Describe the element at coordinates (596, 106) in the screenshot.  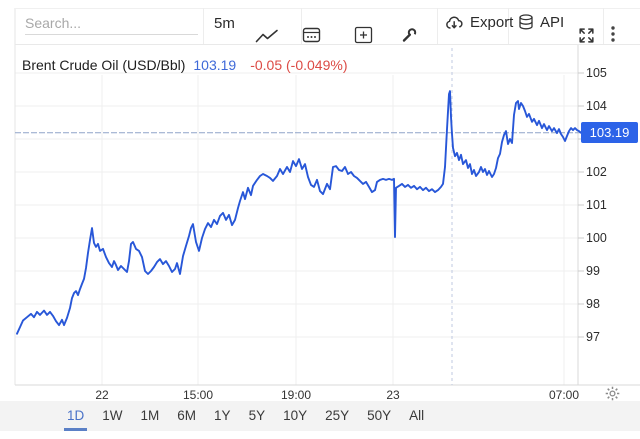
I see `y-axis-label: 104` at that location.